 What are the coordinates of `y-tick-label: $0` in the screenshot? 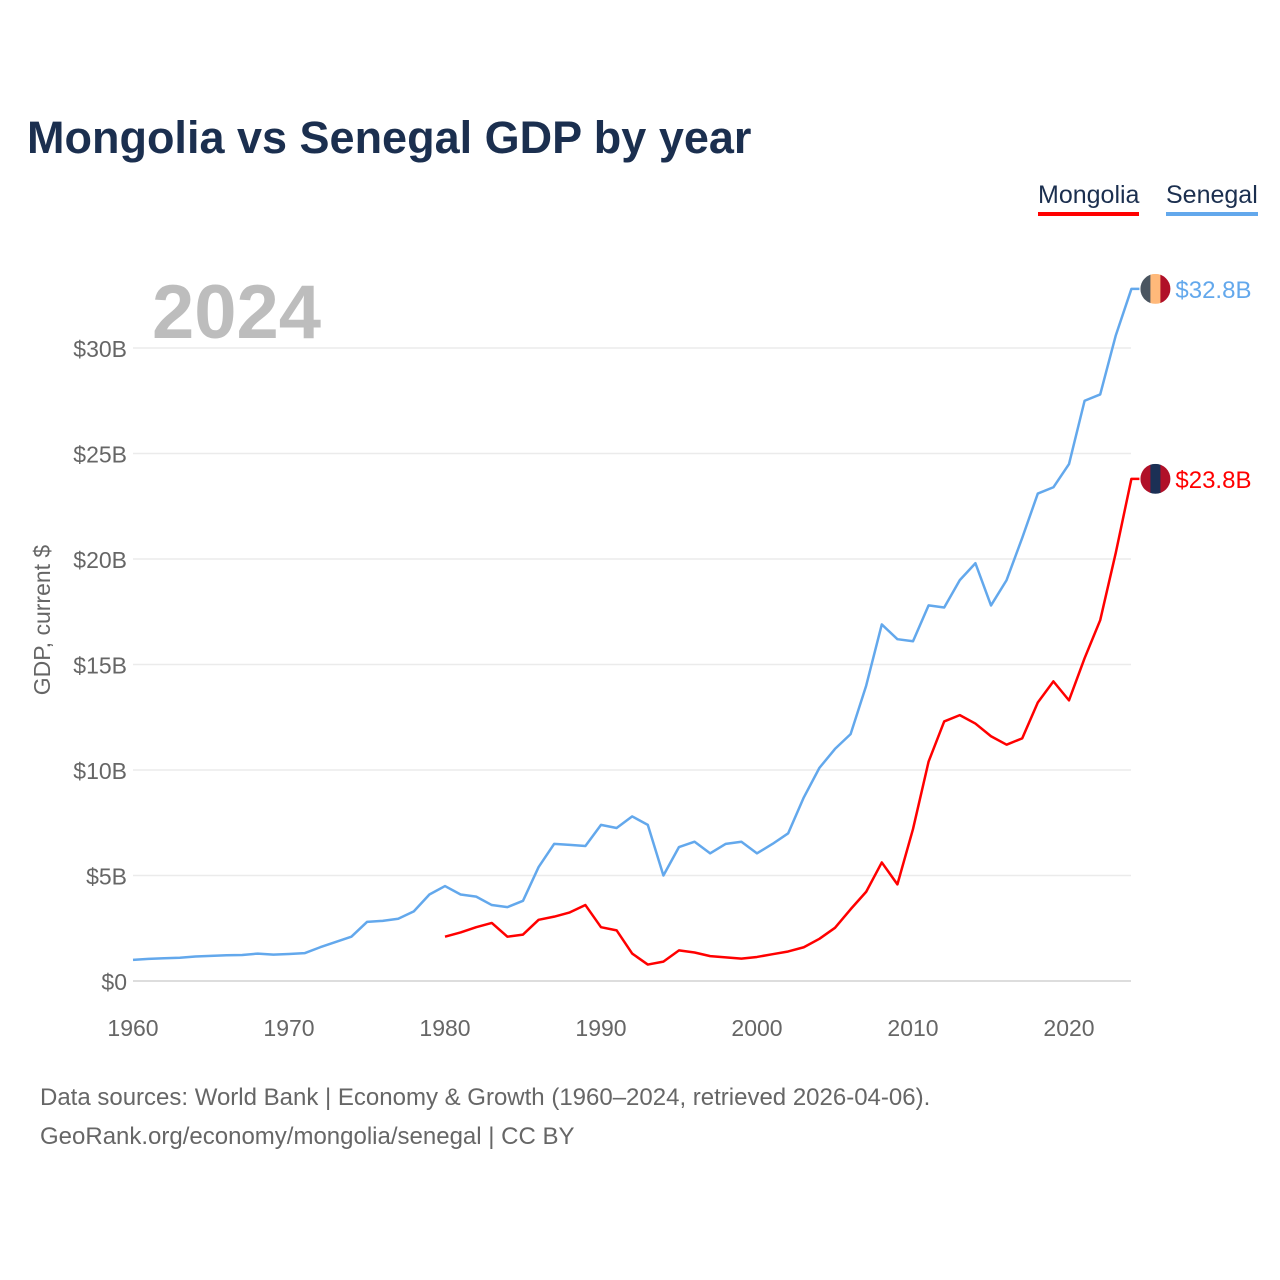 It's located at (114, 982).